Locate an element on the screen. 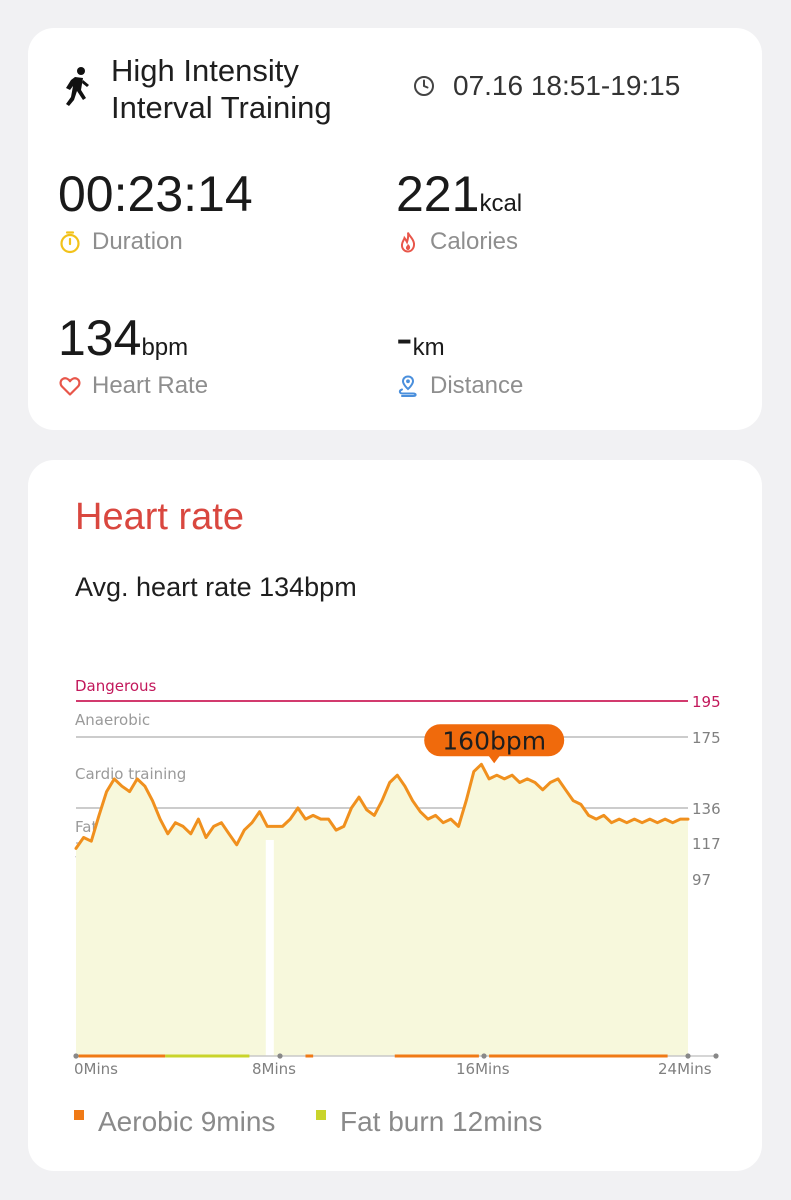 The height and width of the screenshot is (1200, 791). heart-rate-title: Heart rate is located at coordinates (159, 517).